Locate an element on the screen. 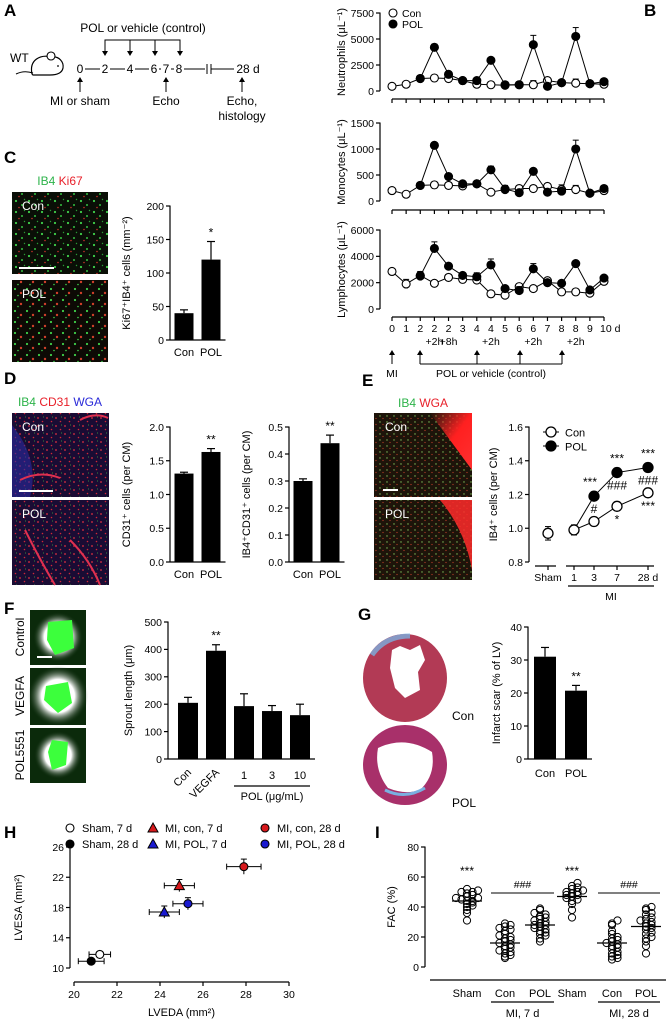 This screenshot has width=666, height=1024. y-tick-label: 80 is located at coordinates (413, 848).